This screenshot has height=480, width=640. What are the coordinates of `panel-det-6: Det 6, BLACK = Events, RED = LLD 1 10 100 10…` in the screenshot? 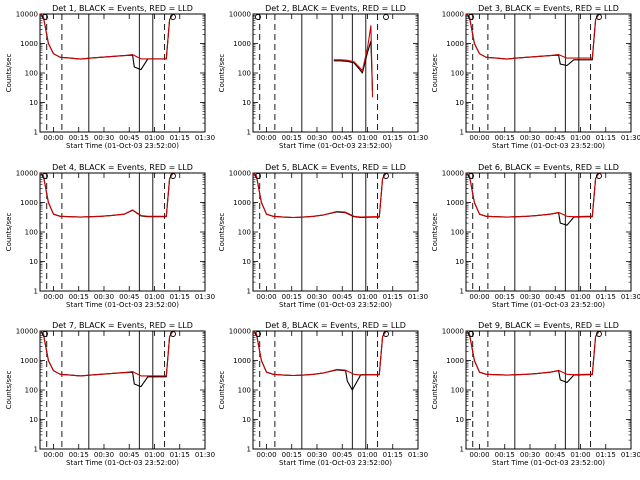 It's located at (535, 236).